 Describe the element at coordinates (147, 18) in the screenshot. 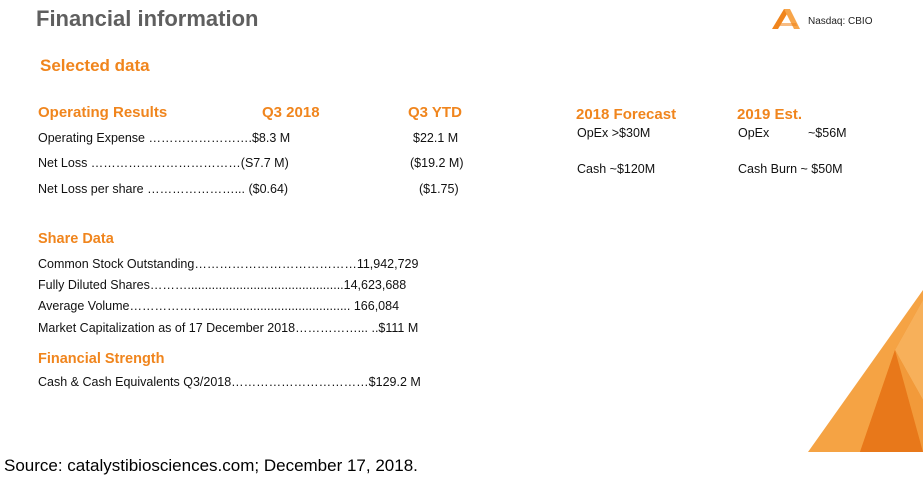

I see `slide-title: Financial information` at that location.